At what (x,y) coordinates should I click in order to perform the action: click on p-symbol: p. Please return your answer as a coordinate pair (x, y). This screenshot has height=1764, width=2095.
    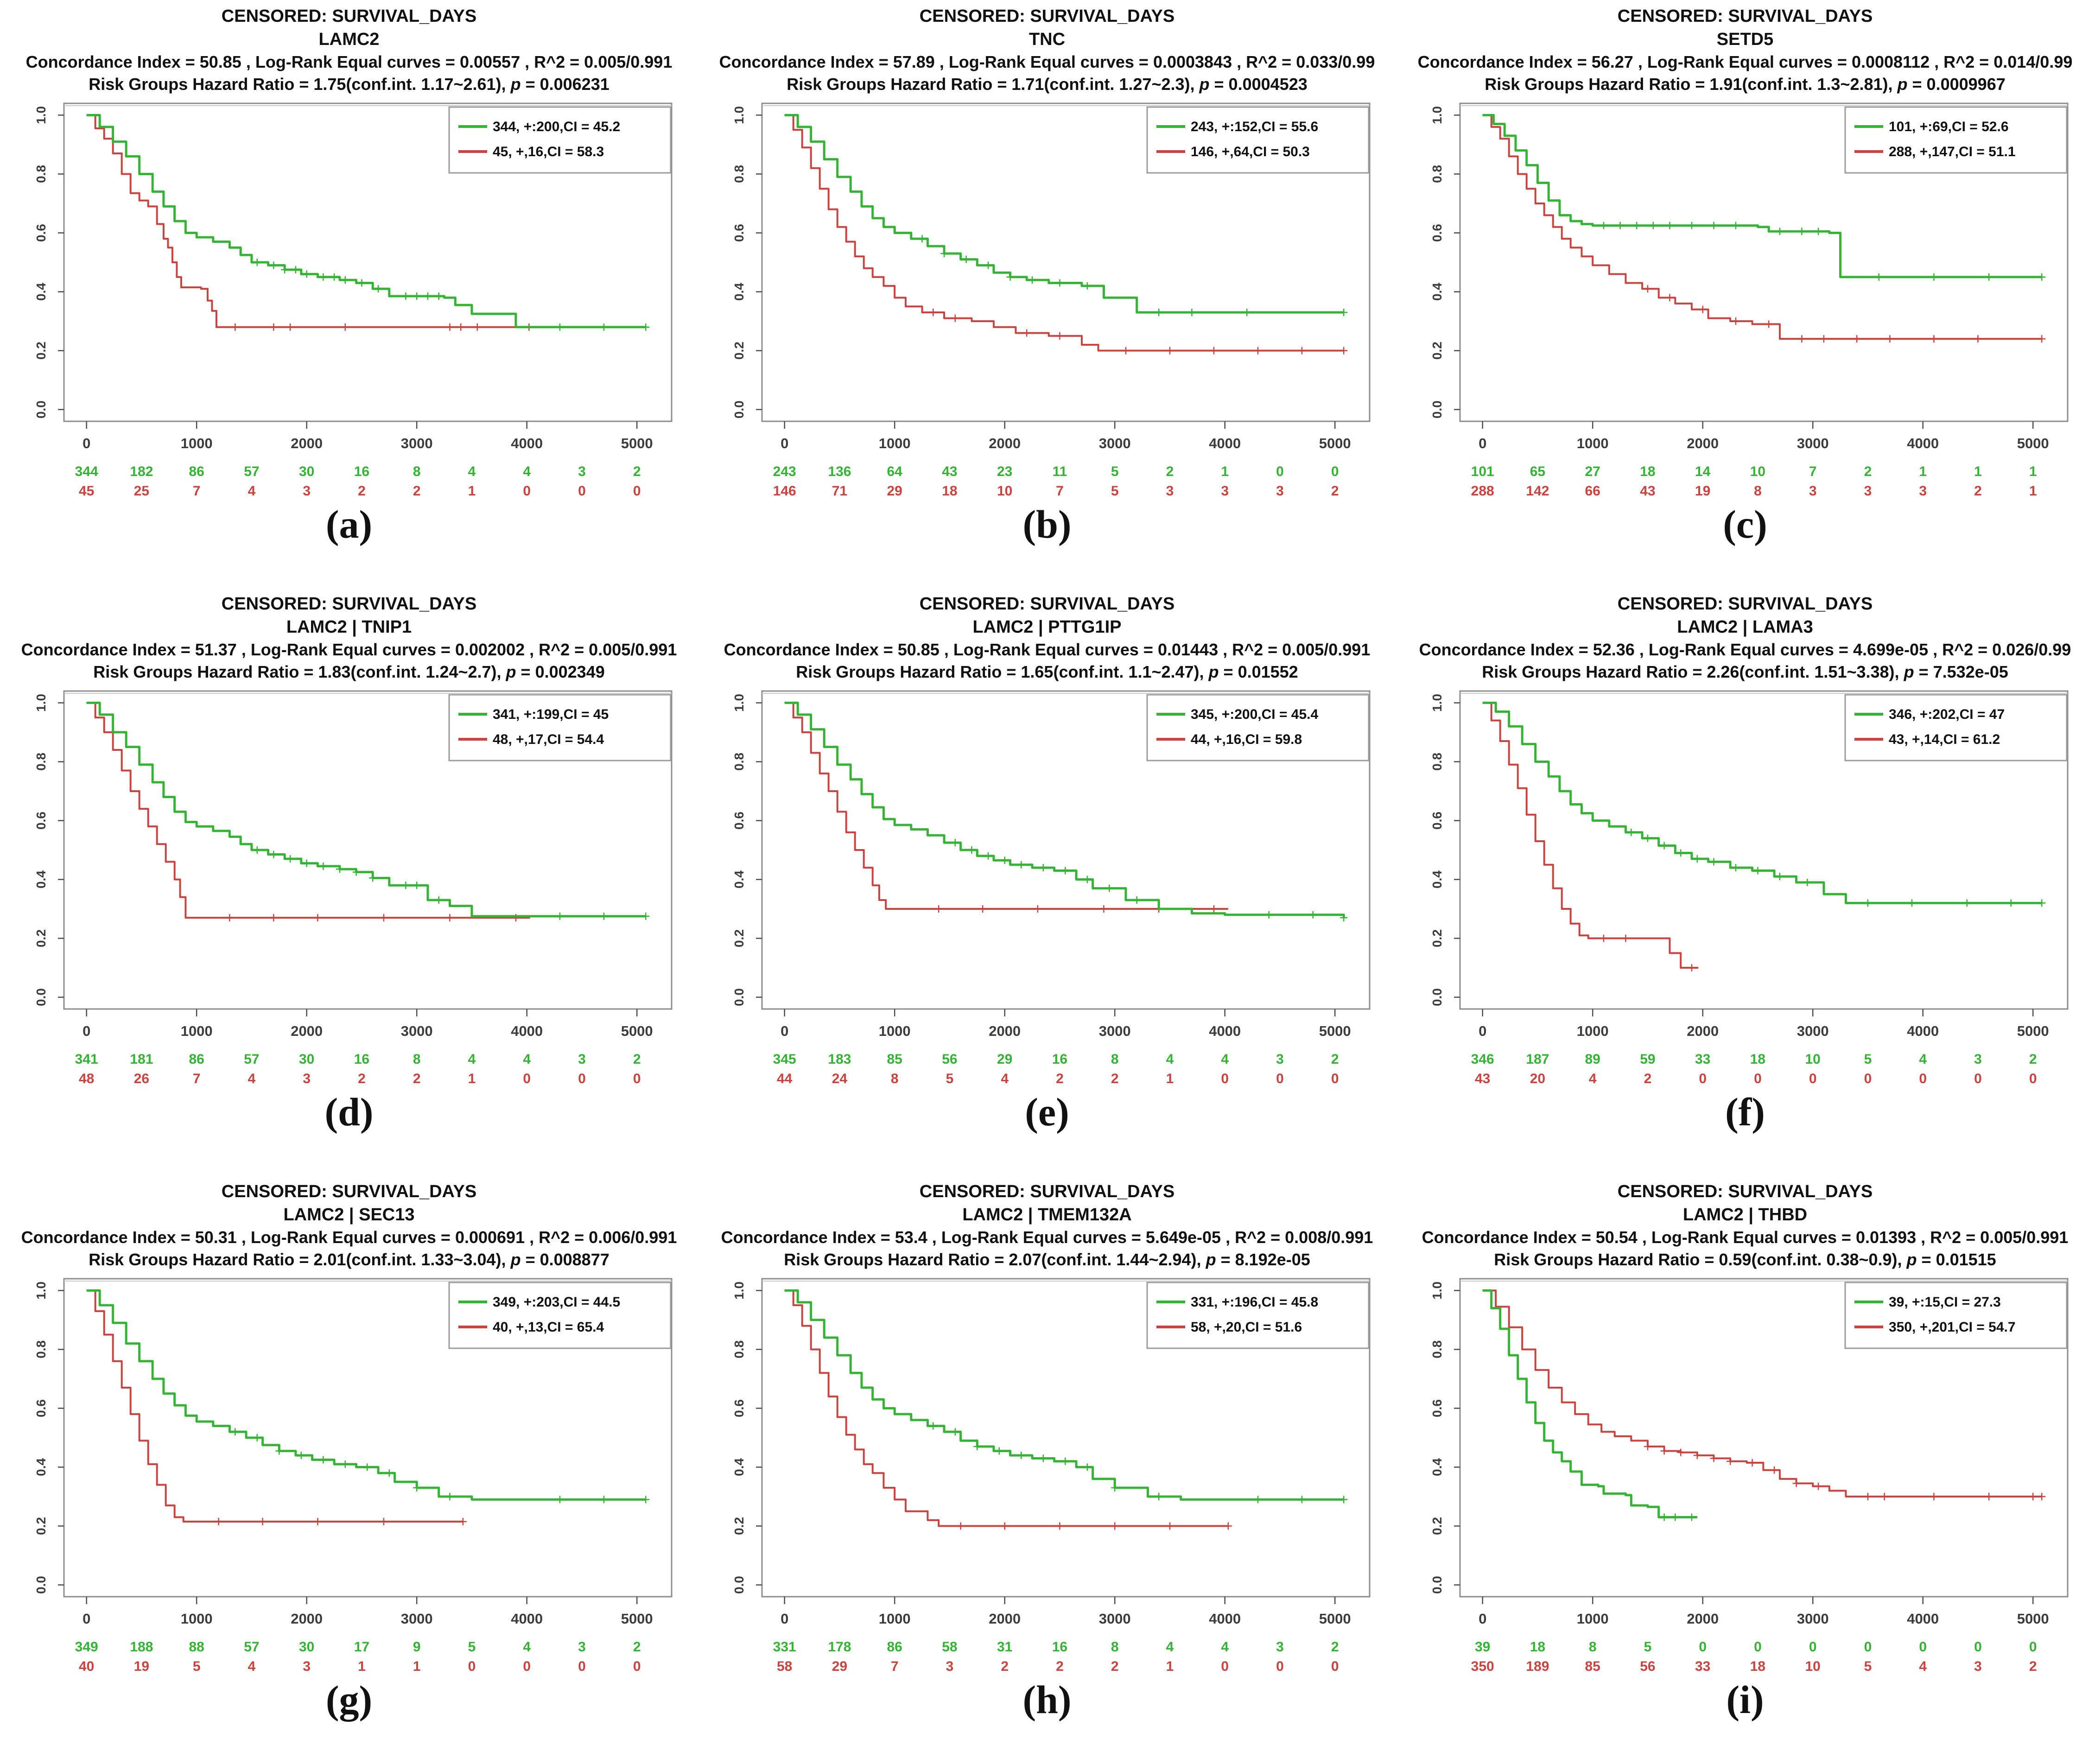
    Looking at the image, I should click on (515, 84).